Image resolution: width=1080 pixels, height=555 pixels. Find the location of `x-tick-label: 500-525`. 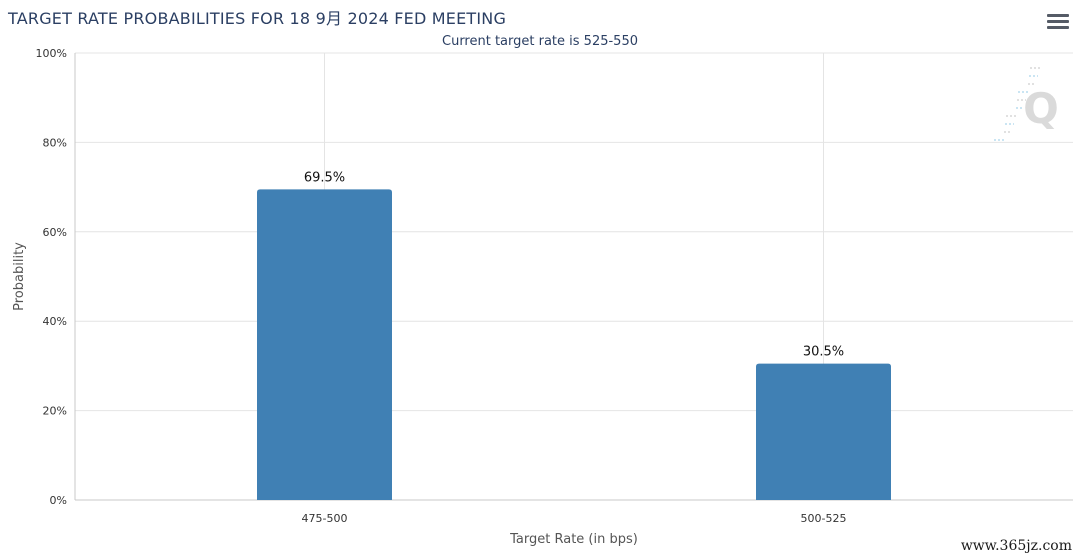

x-tick-label: 500-525 is located at coordinates (824, 518).